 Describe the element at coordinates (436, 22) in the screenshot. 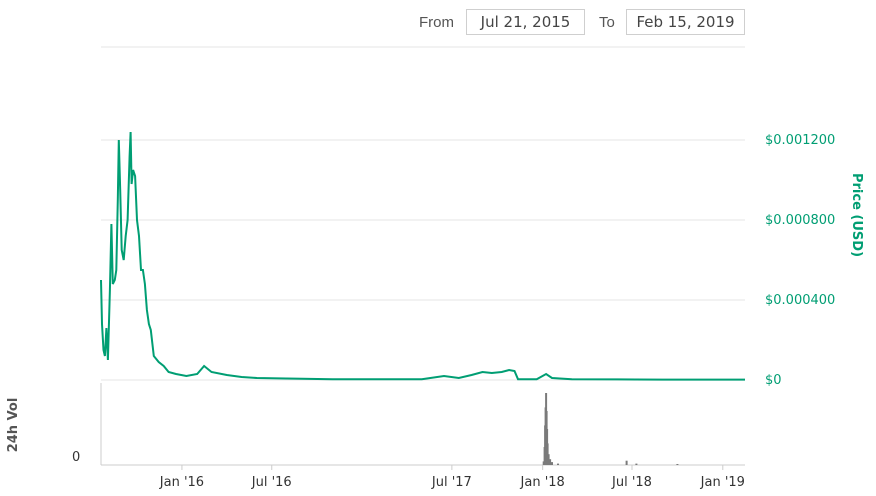

I see `from-label: From` at that location.